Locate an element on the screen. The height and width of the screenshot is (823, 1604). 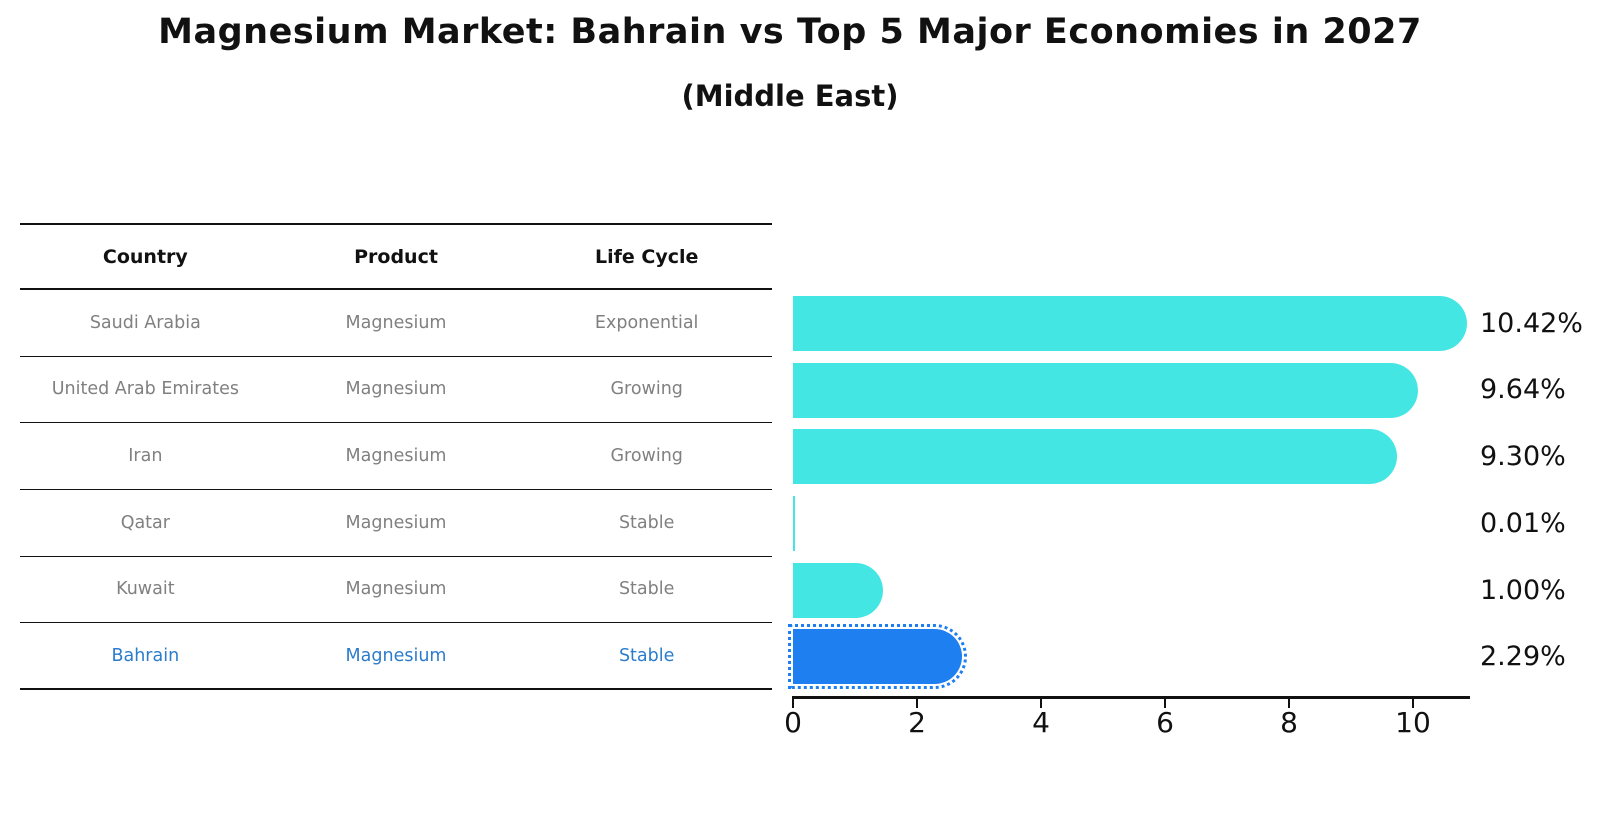
table-row-saudi-arabia: Saudi Arabia Magnesium Exponential is located at coordinates (396, 323).